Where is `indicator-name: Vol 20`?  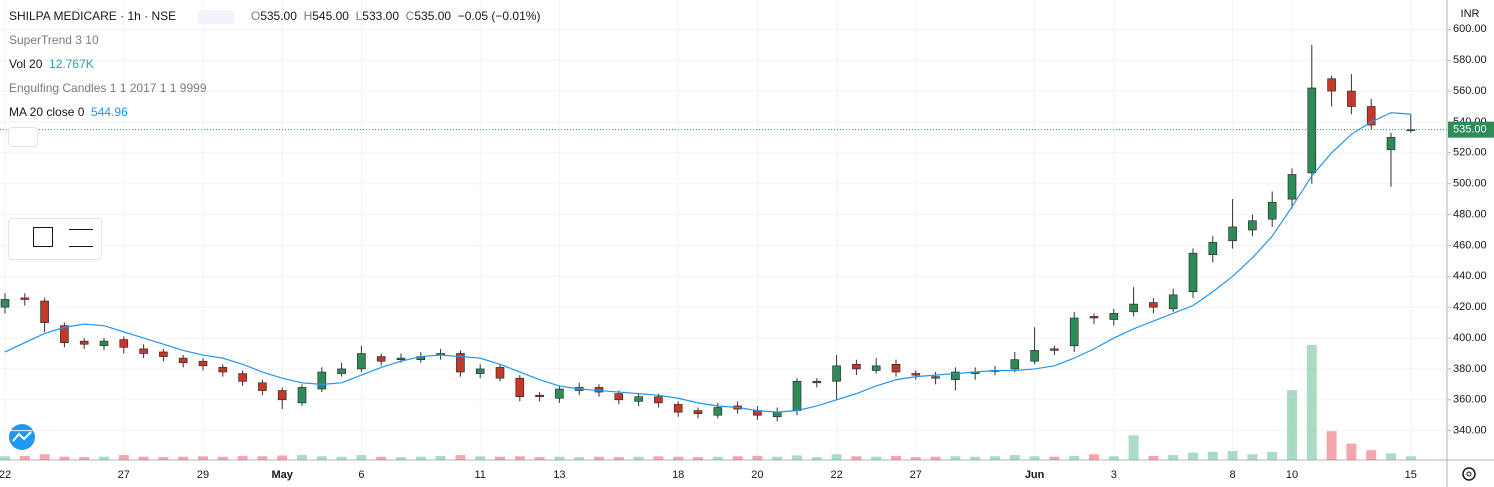 indicator-name: Vol 20 is located at coordinates (26, 64).